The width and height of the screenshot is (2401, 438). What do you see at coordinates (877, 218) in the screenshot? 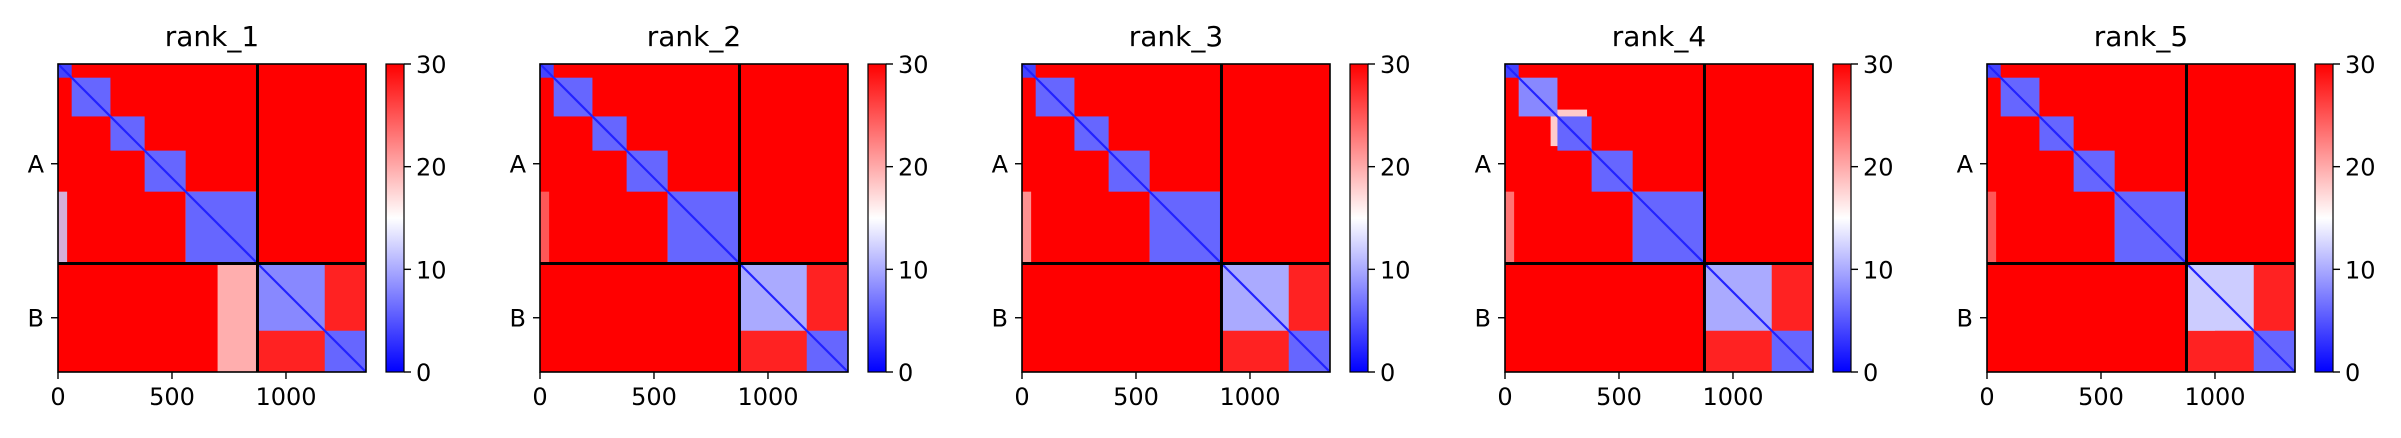
I see `panel2-colorbar` at bounding box center [877, 218].